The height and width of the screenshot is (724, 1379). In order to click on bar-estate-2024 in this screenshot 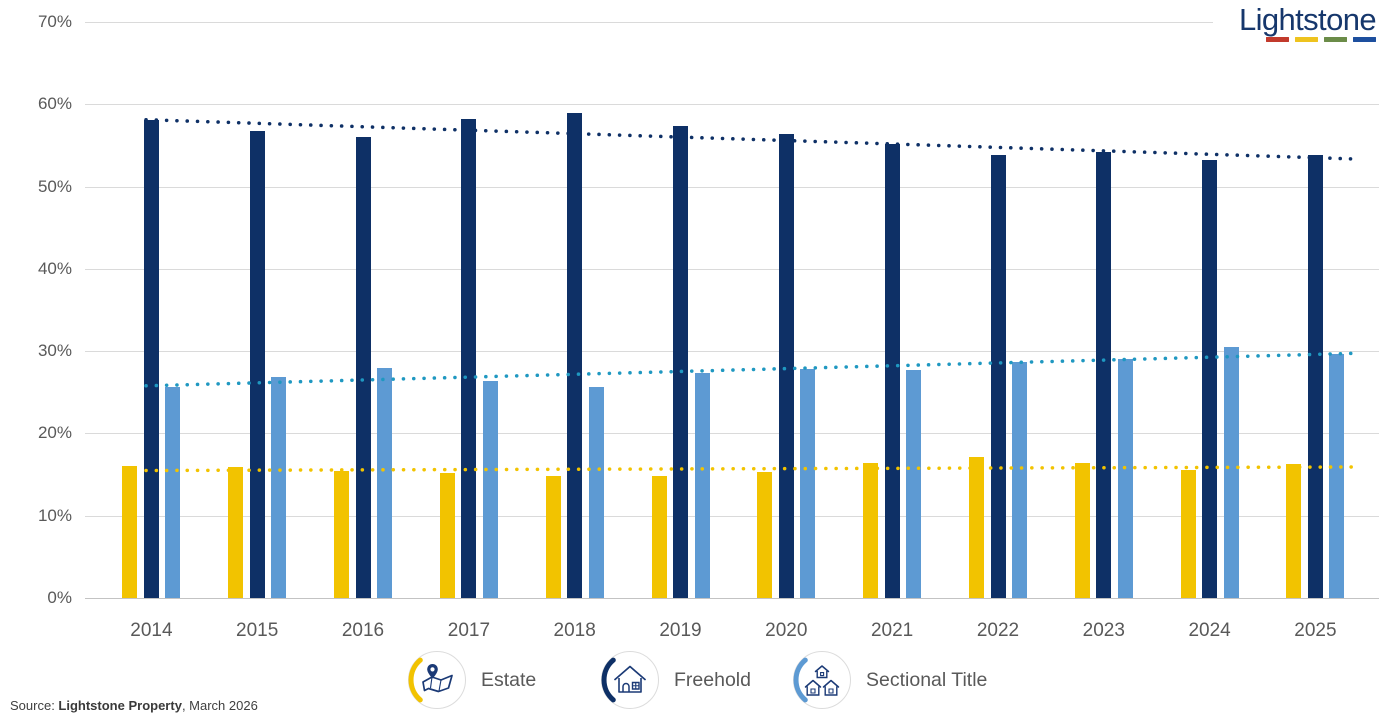, I will do `click(1188, 533)`.